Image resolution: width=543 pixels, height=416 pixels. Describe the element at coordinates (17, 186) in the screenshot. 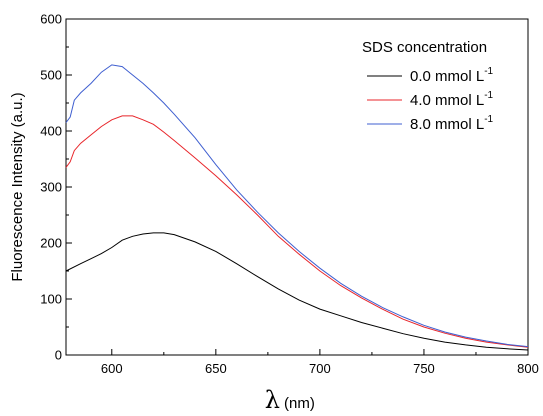

I see `y-axis-title: Fluorescence Intensity (a.u.)` at that location.